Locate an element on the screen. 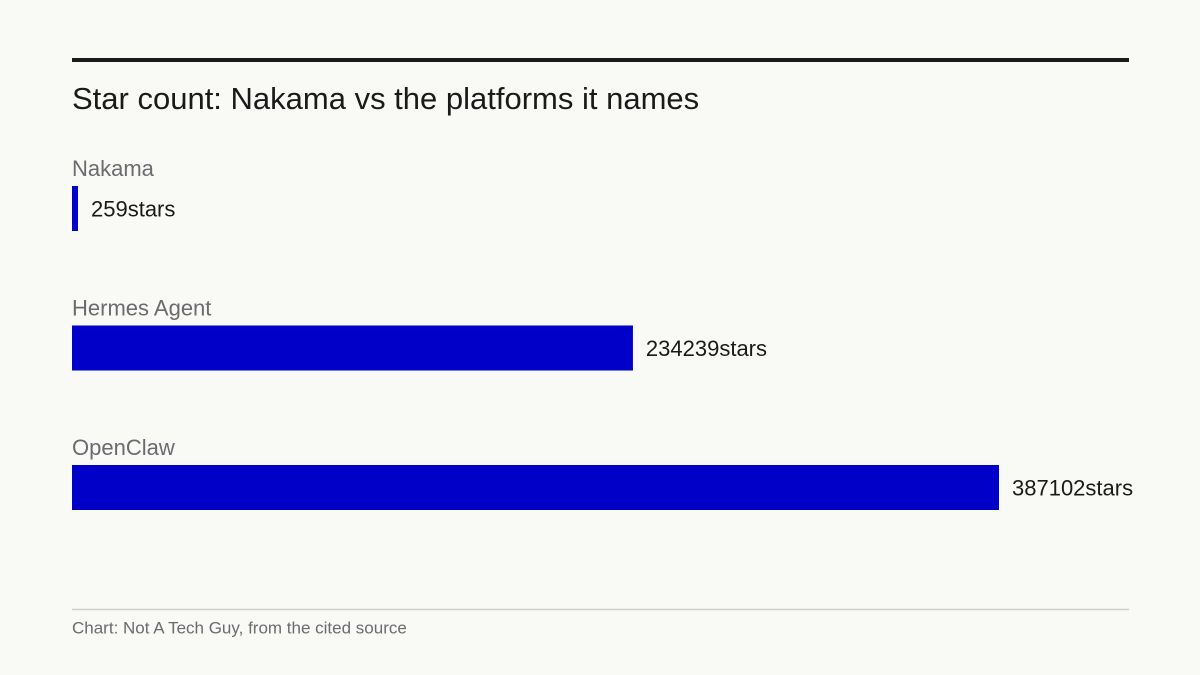 The image size is (1200, 675). top-rule is located at coordinates (600, 60).